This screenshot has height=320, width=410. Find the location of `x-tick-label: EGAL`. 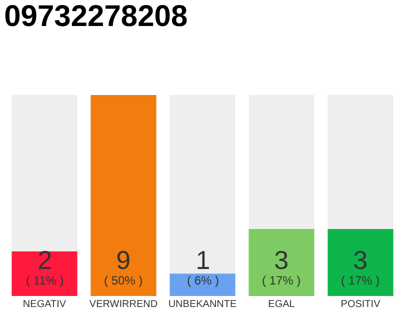

x-tick-label: EGAL is located at coordinates (282, 304).